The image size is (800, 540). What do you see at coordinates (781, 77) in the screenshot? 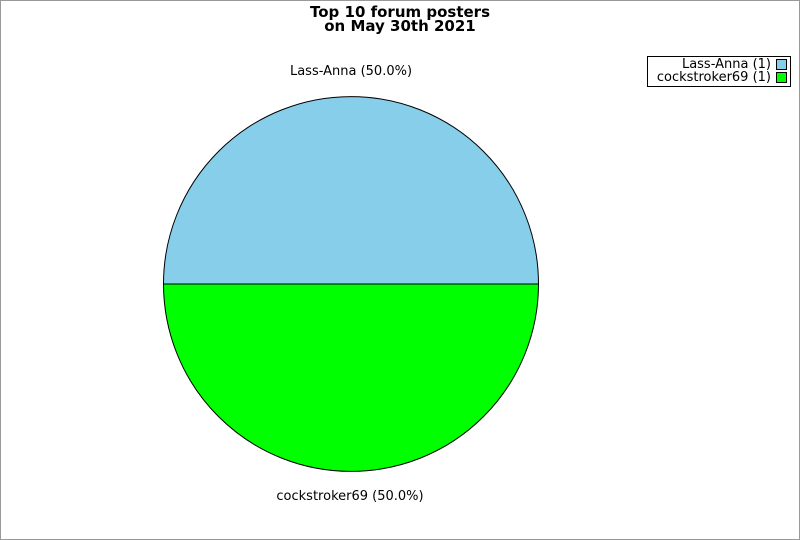
I see `legend-swatch-cockstroker69` at bounding box center [781, 77].